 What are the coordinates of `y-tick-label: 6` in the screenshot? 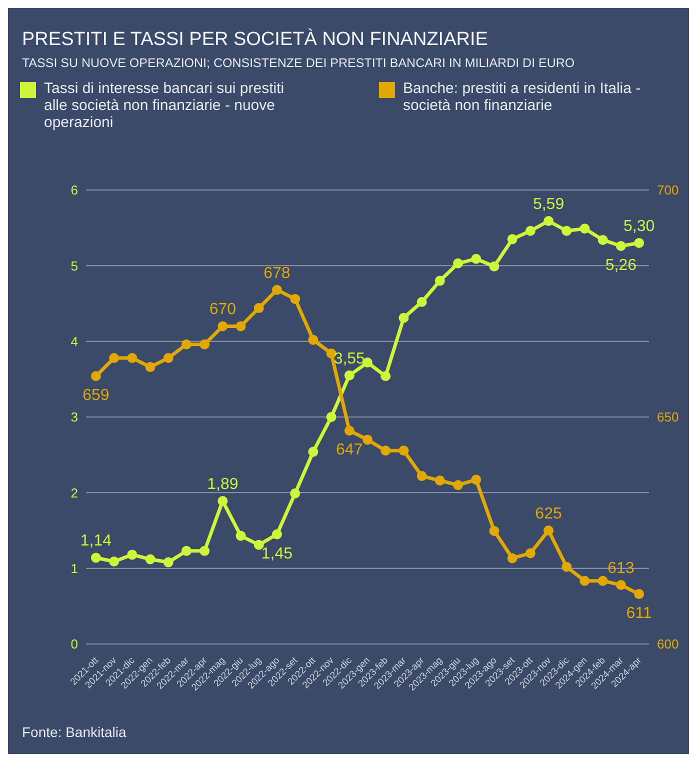 It's located at (74, 190).